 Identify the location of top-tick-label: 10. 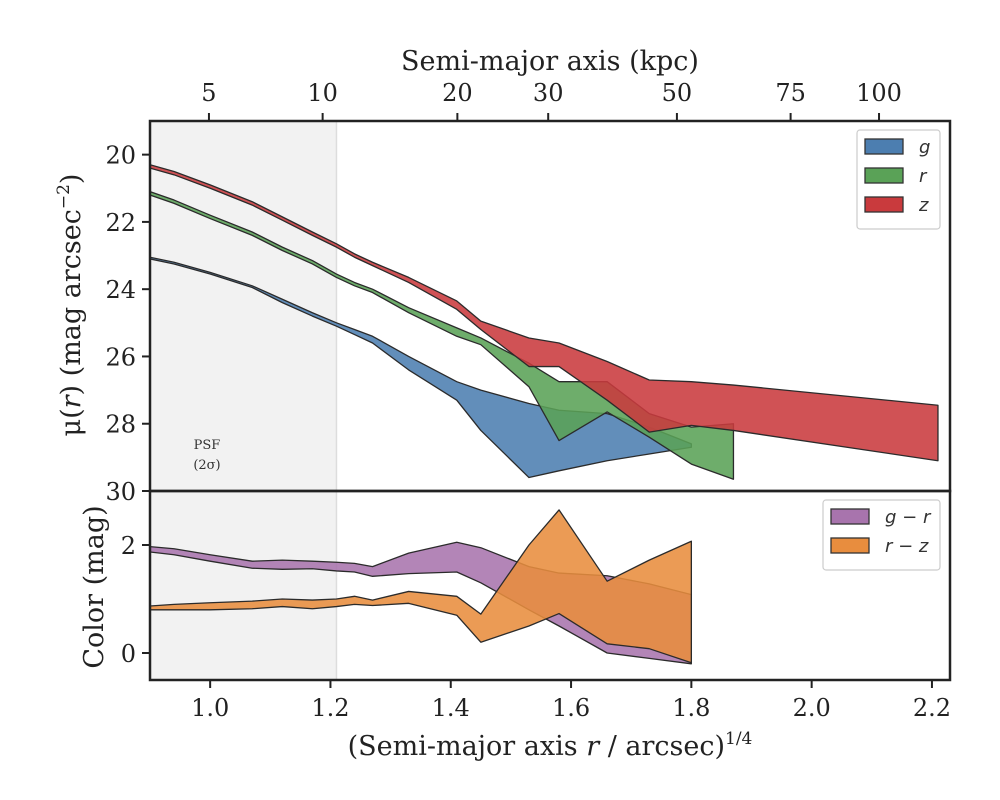
(322, 93).